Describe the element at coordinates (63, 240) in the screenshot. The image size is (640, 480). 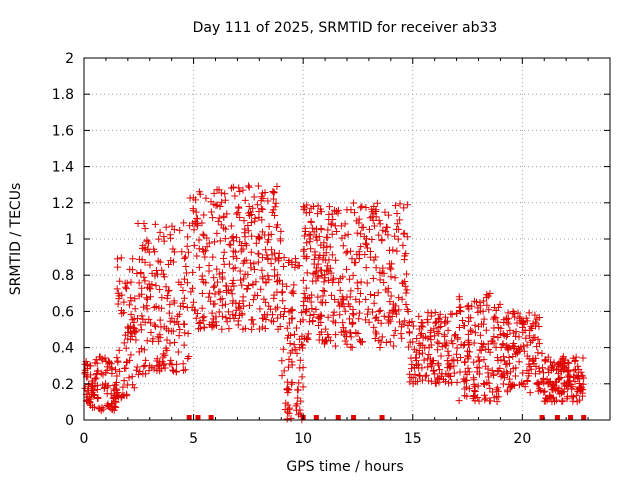
I see `y-tick-labels: 0 0.2 0.4 0.6 0.8 1 1.2 1.4 1.6 1.8 2` at that location.